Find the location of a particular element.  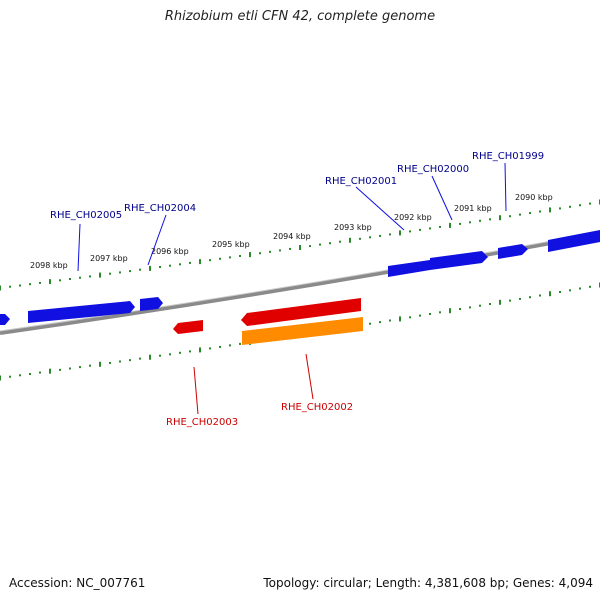

scale-label: 2090 kbp is located at coordinates (534, 197).